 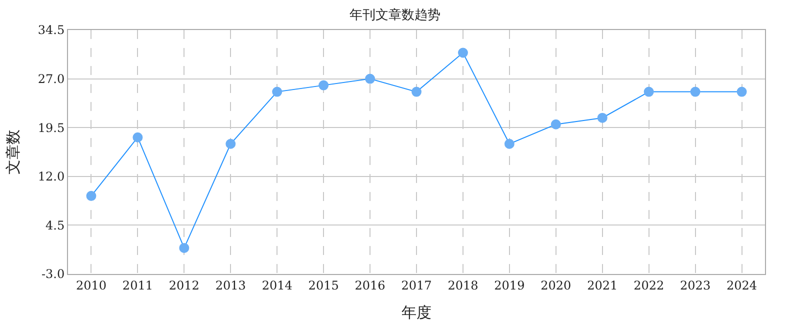 What do you see at coordinates (742, 285) in the screenshot?
I see `x-tick-label: 2024` at bounding box center [742, 285].